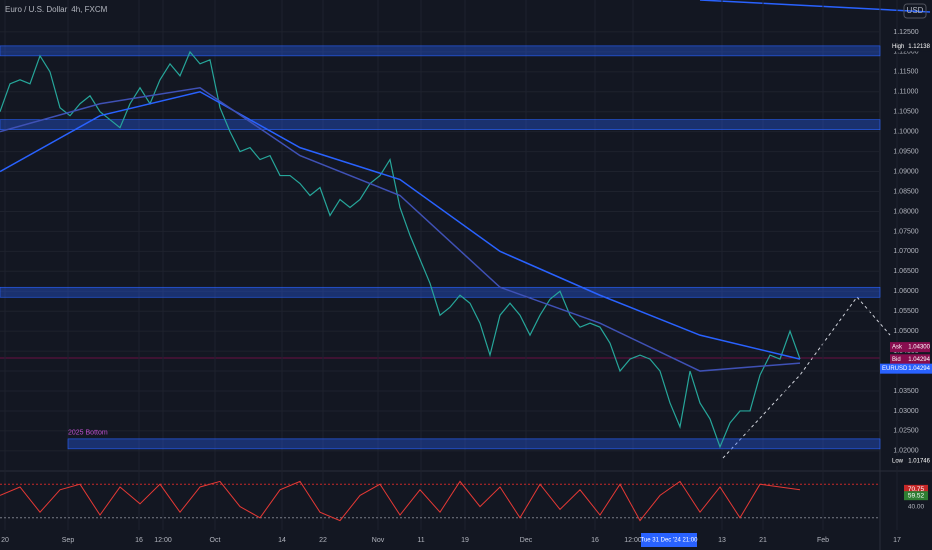  Describe the element at coordinates (323, 540) in the screenshot. I see `x-tick-label: 22` at that location.